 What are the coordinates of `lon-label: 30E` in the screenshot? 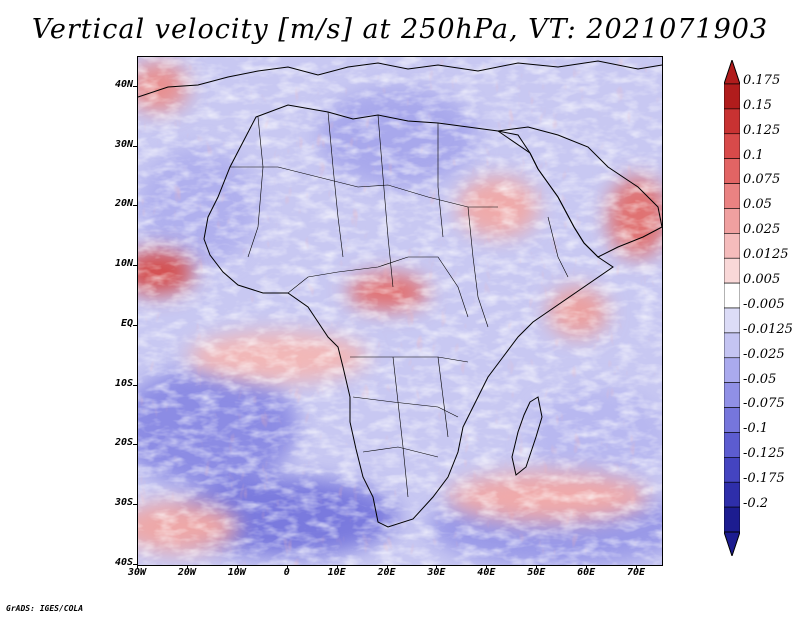 It's located at (436, 572).